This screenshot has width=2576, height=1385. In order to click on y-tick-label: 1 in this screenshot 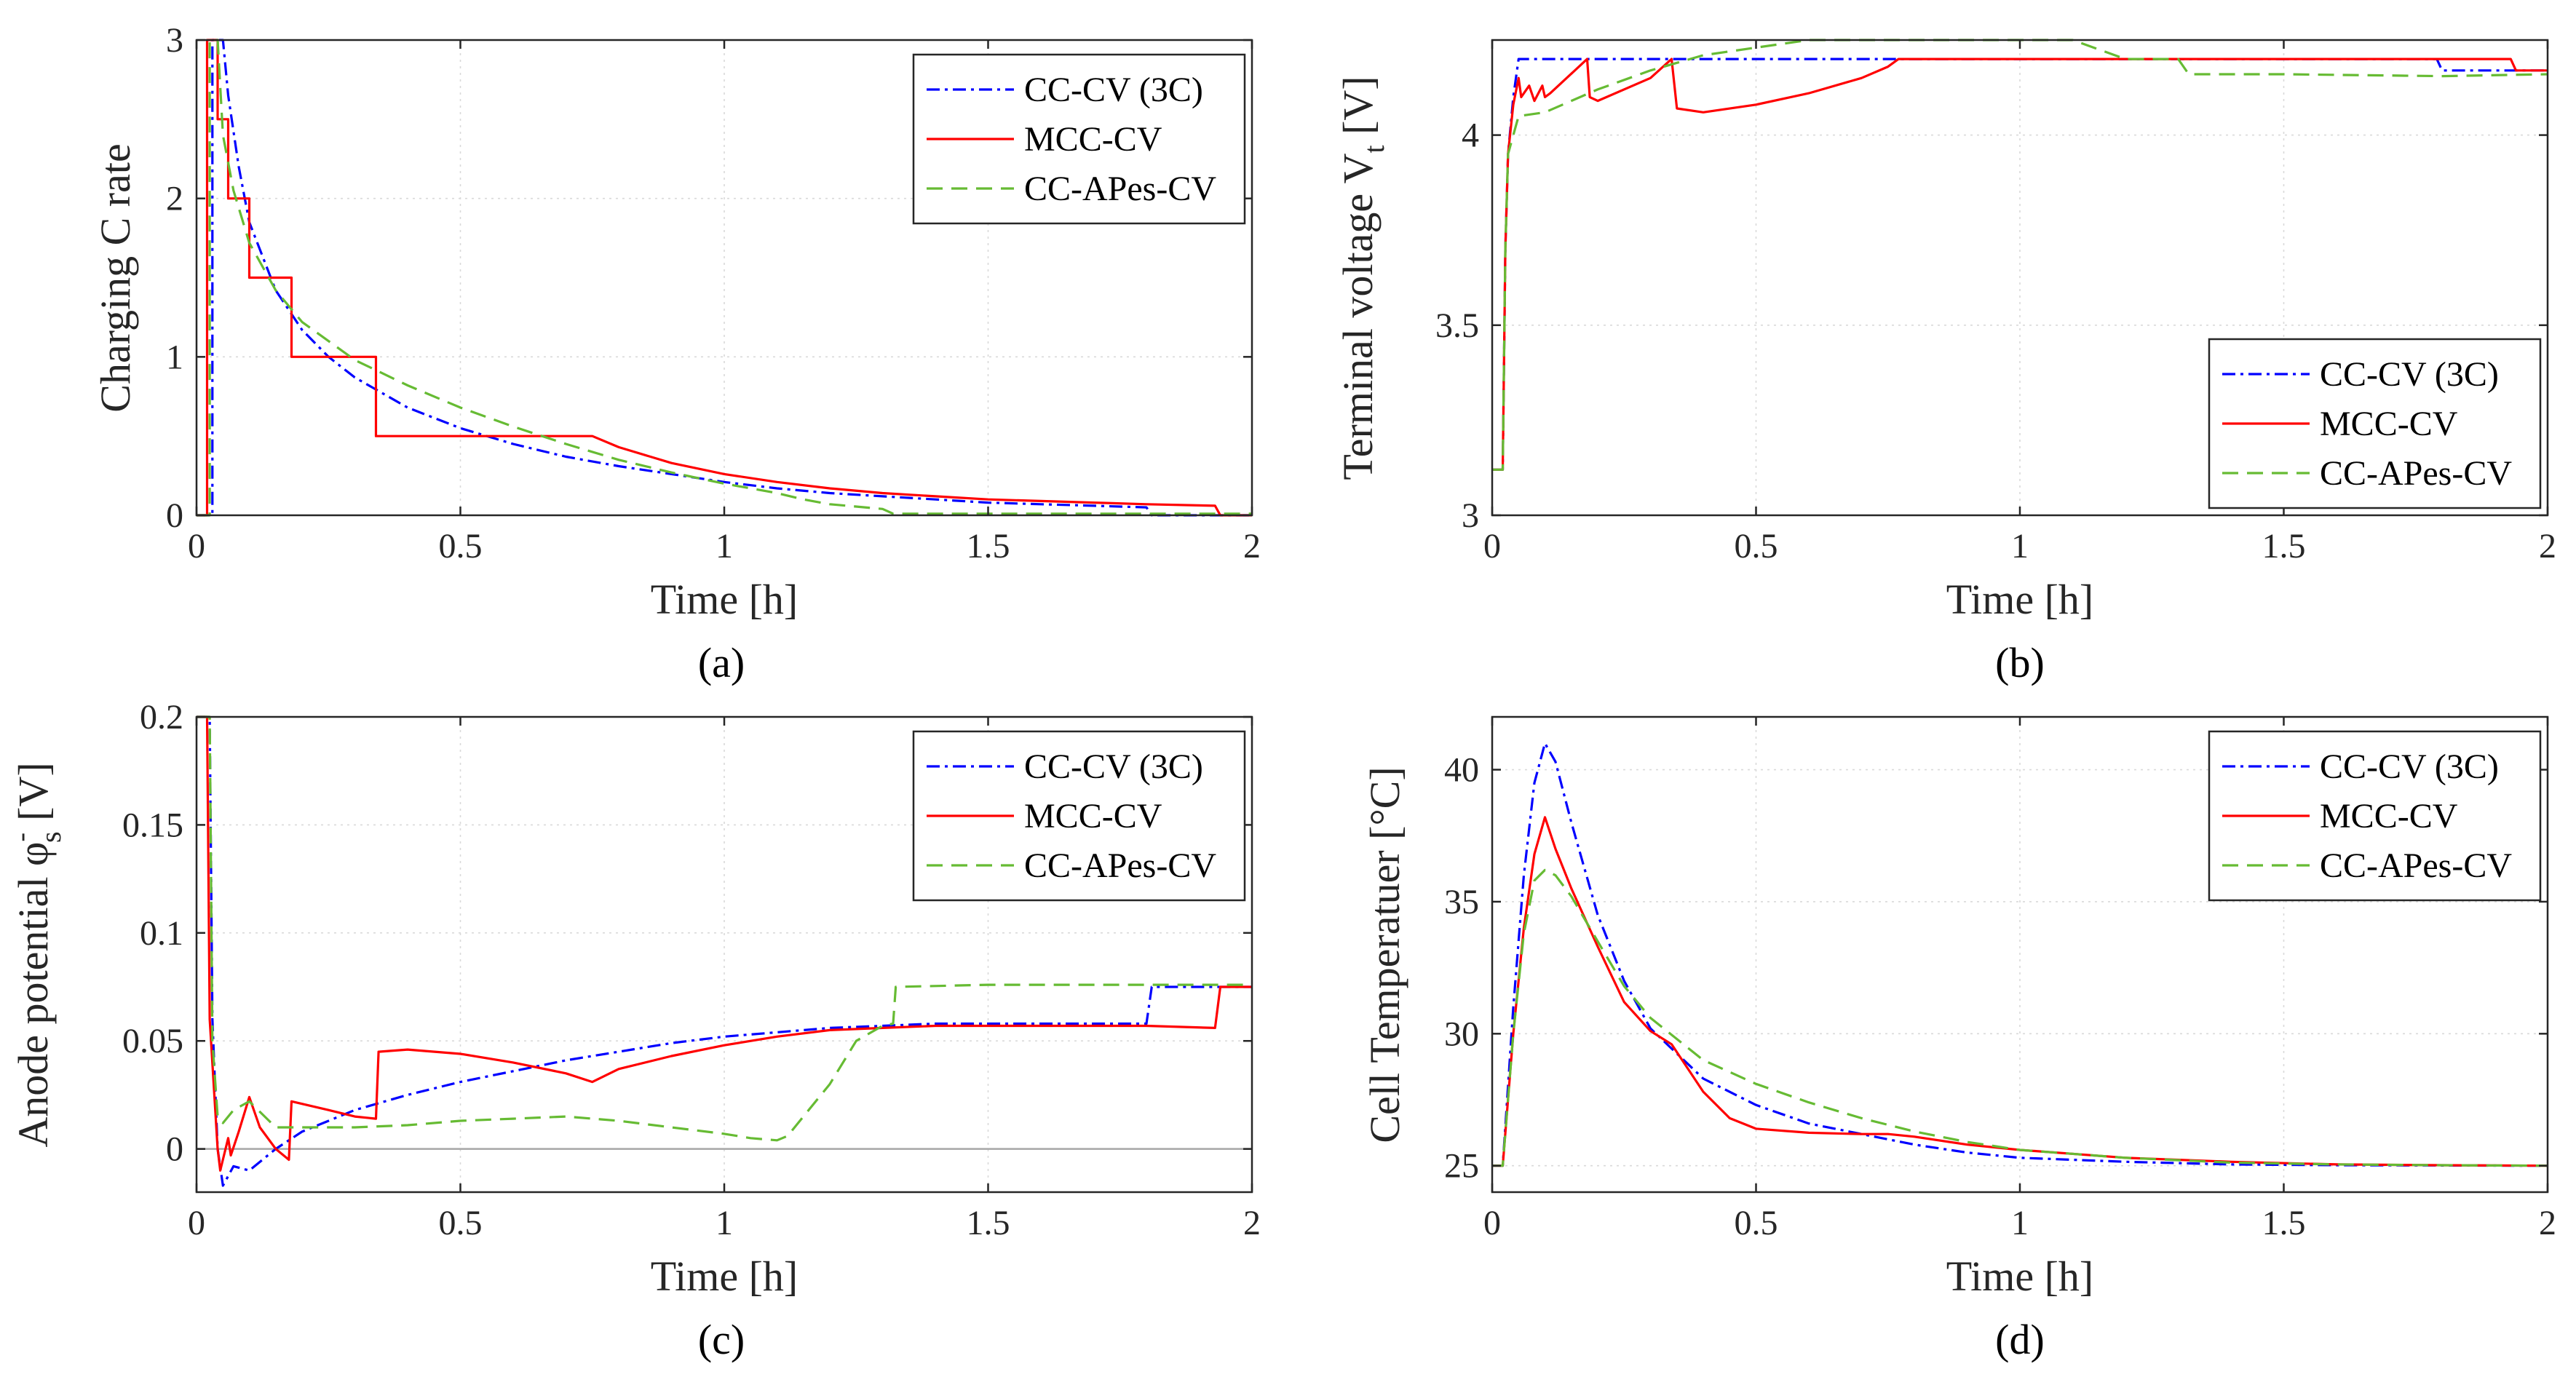, I will do `click(174, 357)`.